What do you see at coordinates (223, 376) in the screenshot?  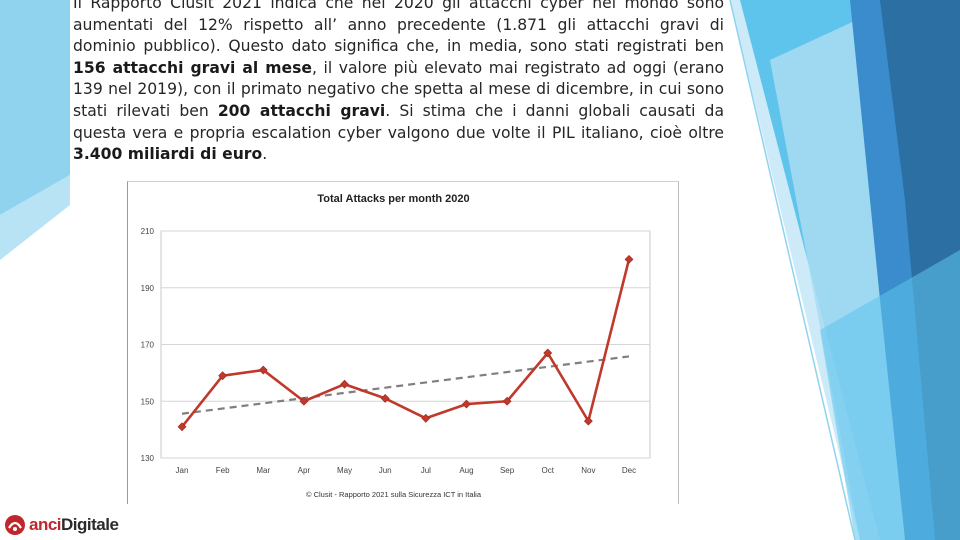 I see `data-point-feb` at bounding box center [223, 376].